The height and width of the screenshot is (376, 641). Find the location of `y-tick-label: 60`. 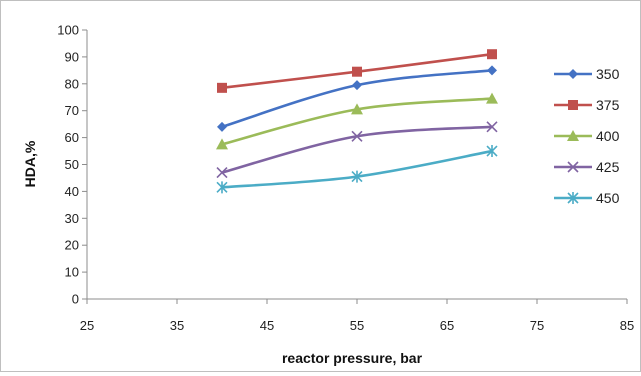

y-tick-label: 60 is located at coordinates (72, 137).